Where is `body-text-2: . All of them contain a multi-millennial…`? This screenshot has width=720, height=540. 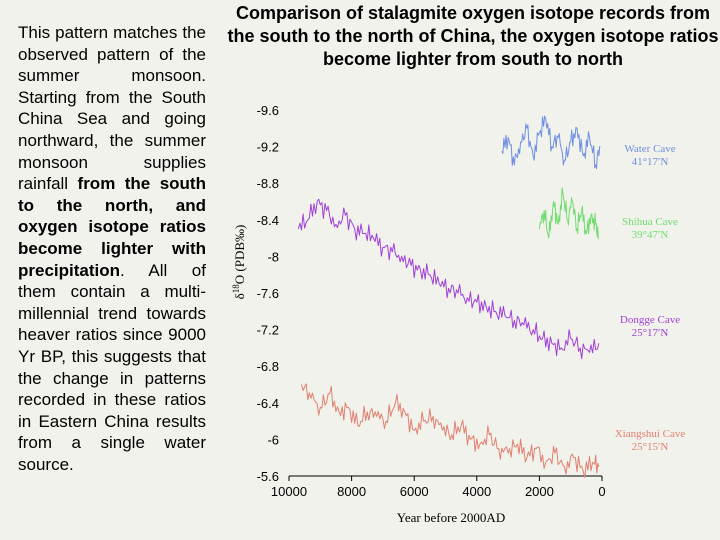
body-text-2: . All of them contain a multi-millennial… is located at coordinates (112, 367).